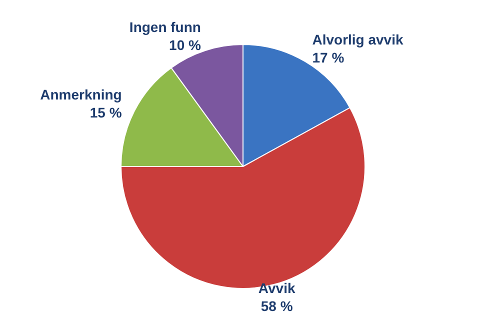  I want to click on slice-label: Avvik, so click(277, 288).